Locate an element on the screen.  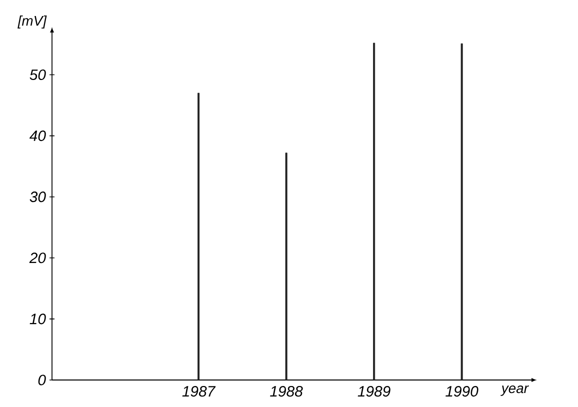
x-tick-label: 1990 is located at coordinates (462, 391).